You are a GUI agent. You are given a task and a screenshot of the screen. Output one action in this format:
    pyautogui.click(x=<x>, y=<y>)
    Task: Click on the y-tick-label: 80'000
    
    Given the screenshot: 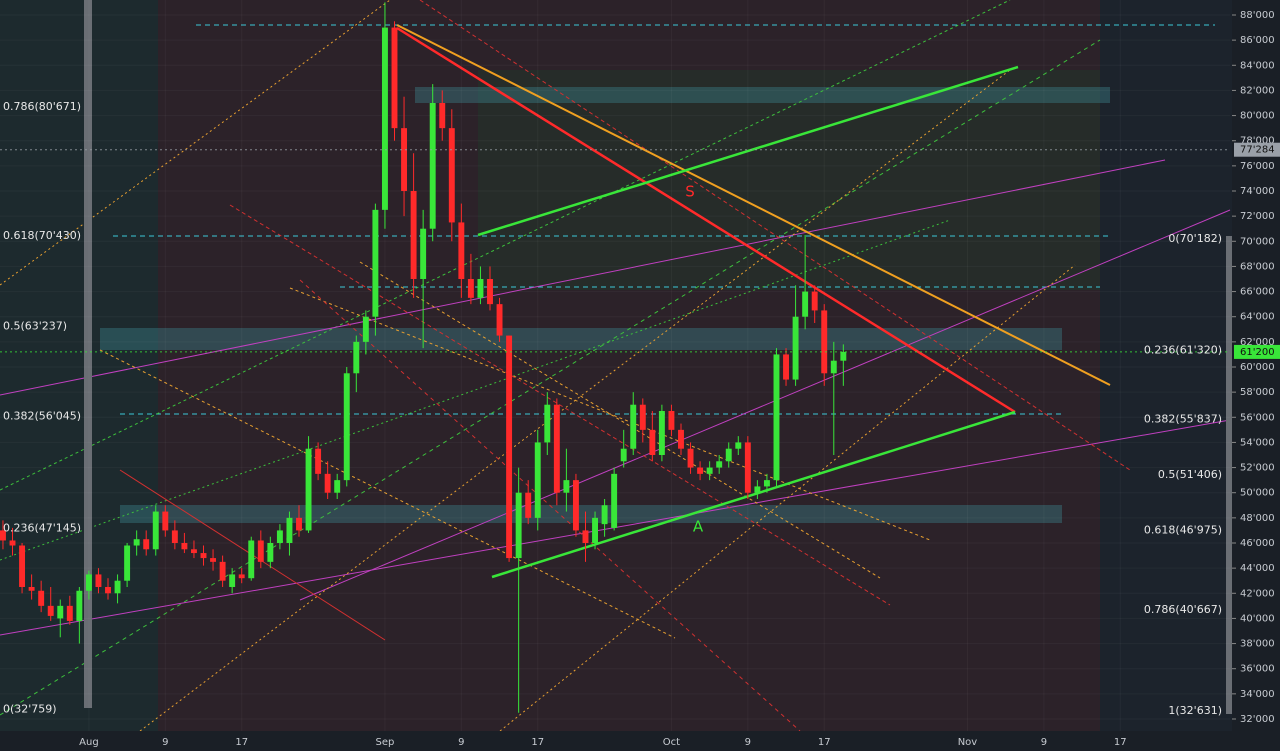 What is the action you would take?
    pyautogui.click(x=1257, y=116)
    